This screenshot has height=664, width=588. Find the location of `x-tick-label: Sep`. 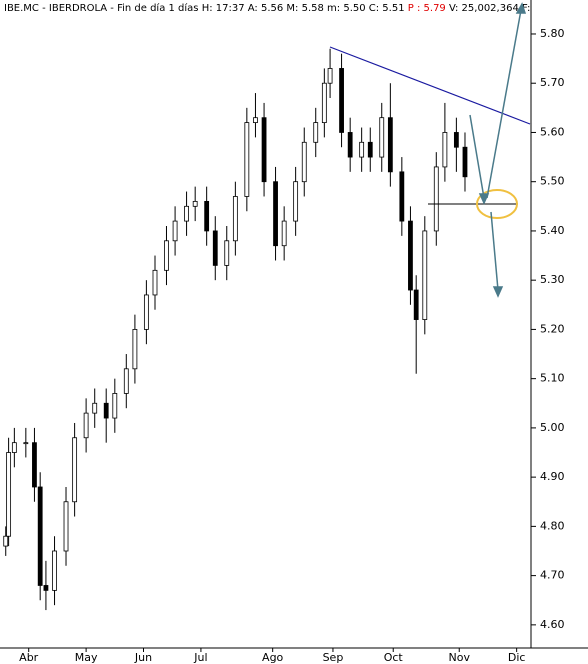

x-tick-label: Sep is located at coordinates (333, 657).